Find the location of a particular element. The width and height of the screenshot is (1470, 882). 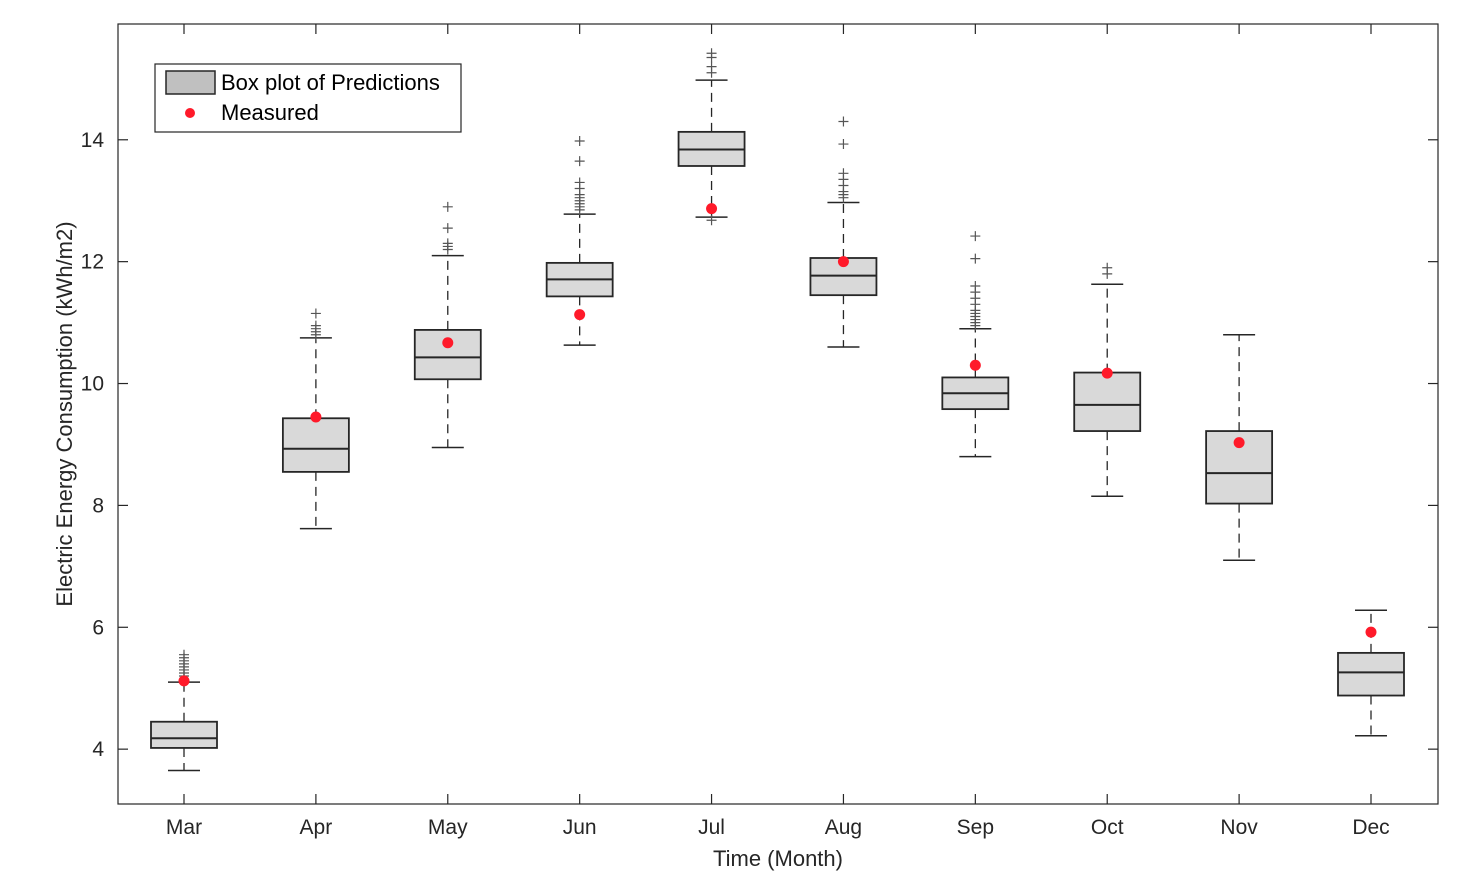

legend-measured-marker is located at coordinates (190, 113).